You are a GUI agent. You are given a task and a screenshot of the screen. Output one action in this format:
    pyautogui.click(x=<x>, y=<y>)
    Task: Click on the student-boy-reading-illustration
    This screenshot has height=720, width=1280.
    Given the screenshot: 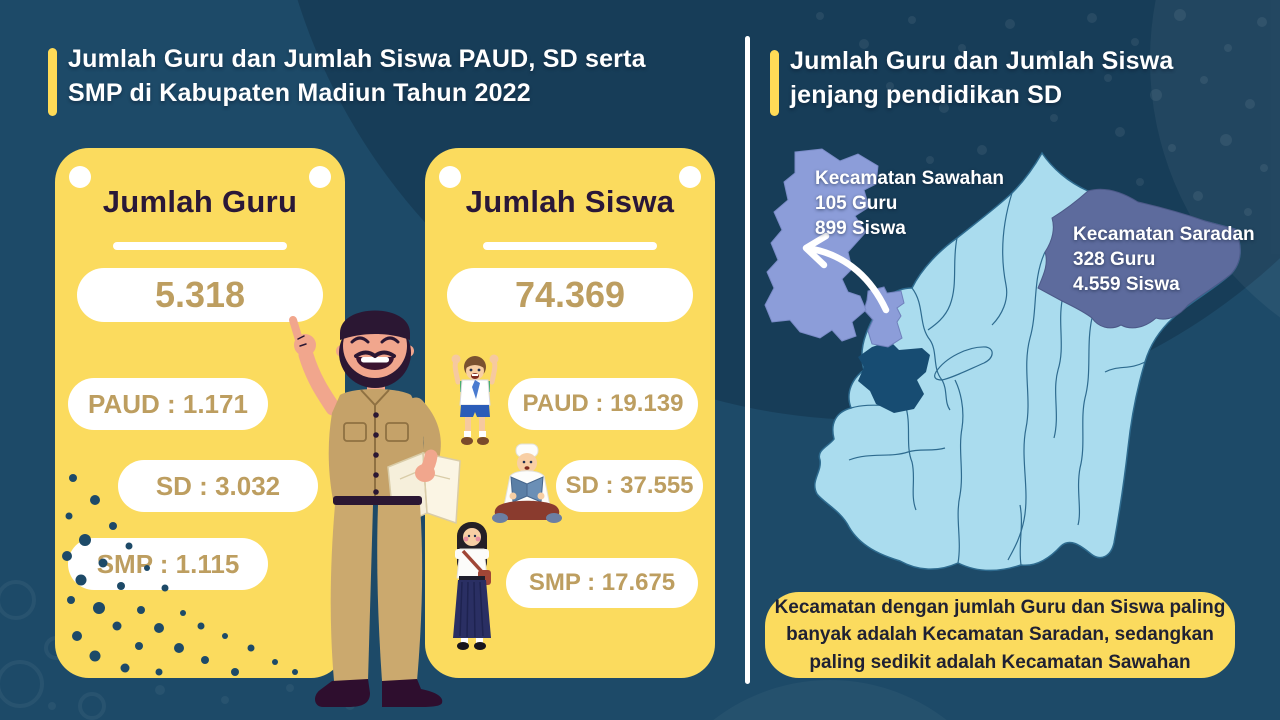 What is the action you would take?
    pyautogui.click(x=527, y=483)
    